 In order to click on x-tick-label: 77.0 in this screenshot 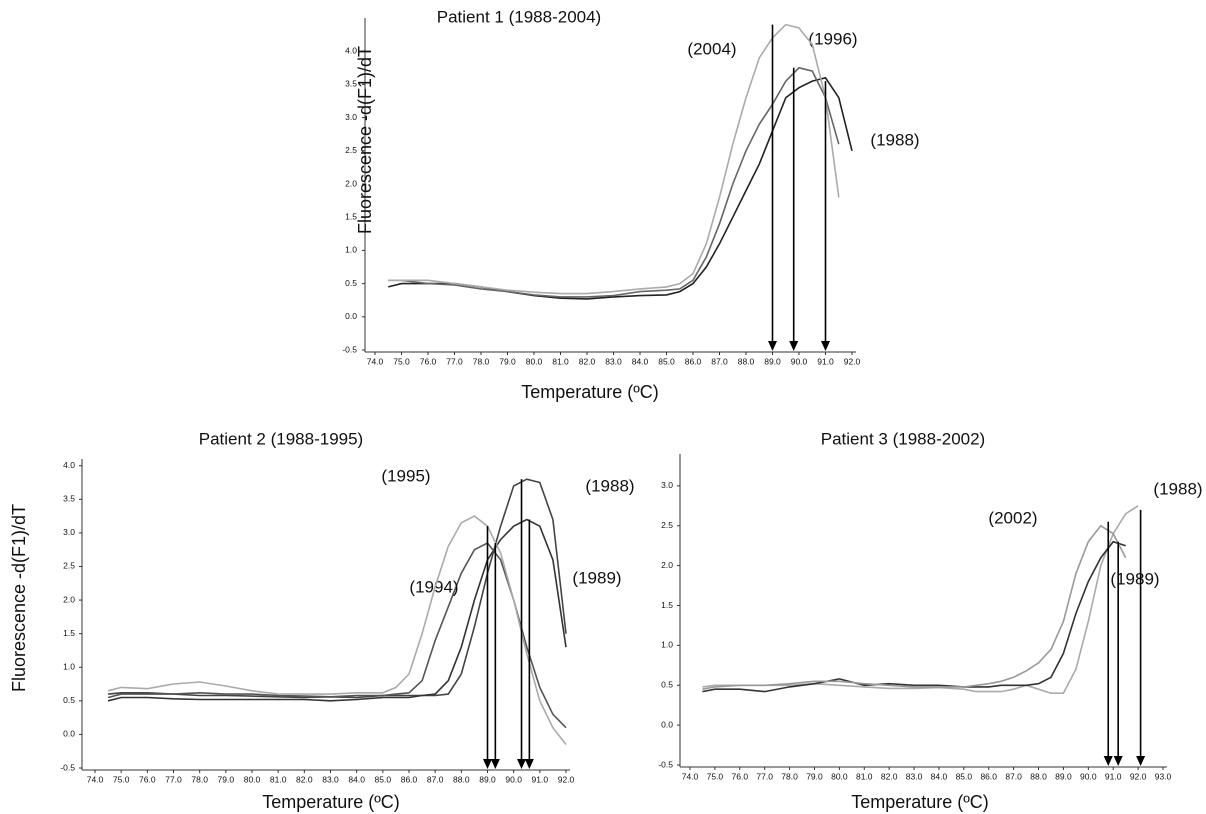, I will do `click(764, 776)`.